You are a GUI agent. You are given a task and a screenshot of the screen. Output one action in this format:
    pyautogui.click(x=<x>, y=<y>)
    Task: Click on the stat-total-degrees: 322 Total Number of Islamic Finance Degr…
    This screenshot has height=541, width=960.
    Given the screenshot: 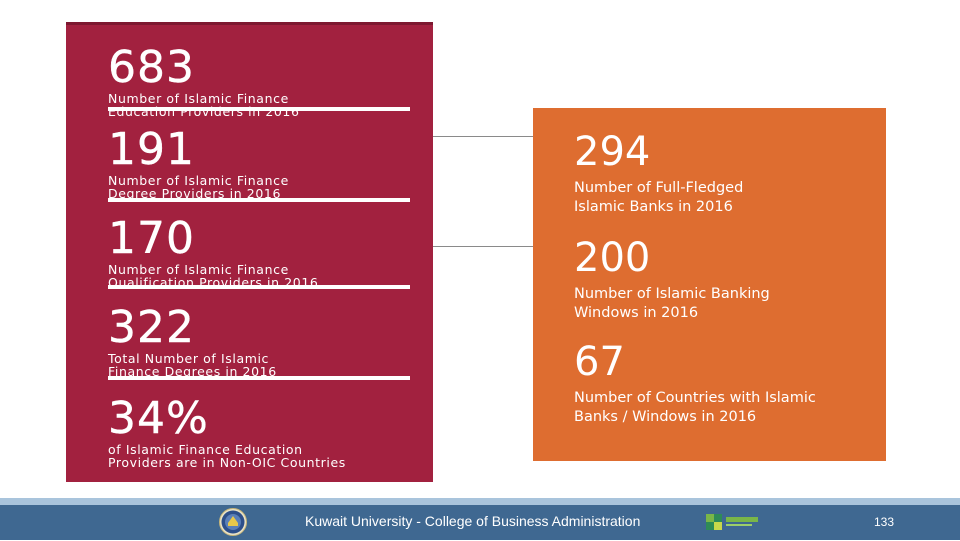 What is the action you would take?
    pyautogui.click(x=259, y=340)
    